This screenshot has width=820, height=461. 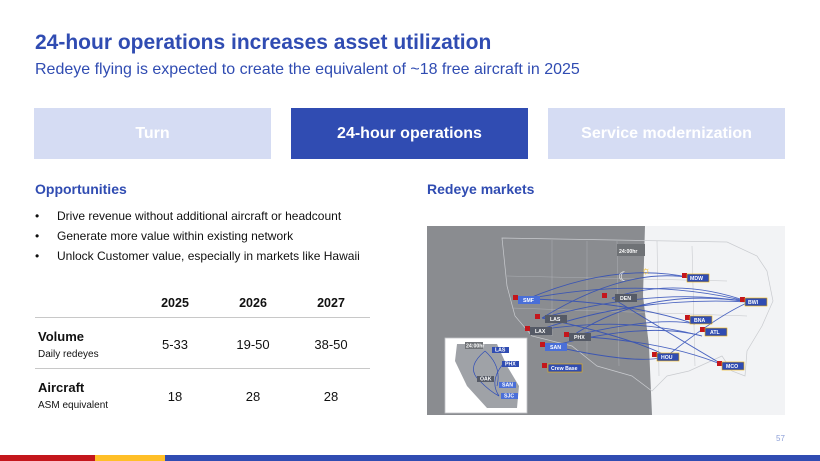 I want to click on table-cell: 19-50, so click(x=253, y=344).